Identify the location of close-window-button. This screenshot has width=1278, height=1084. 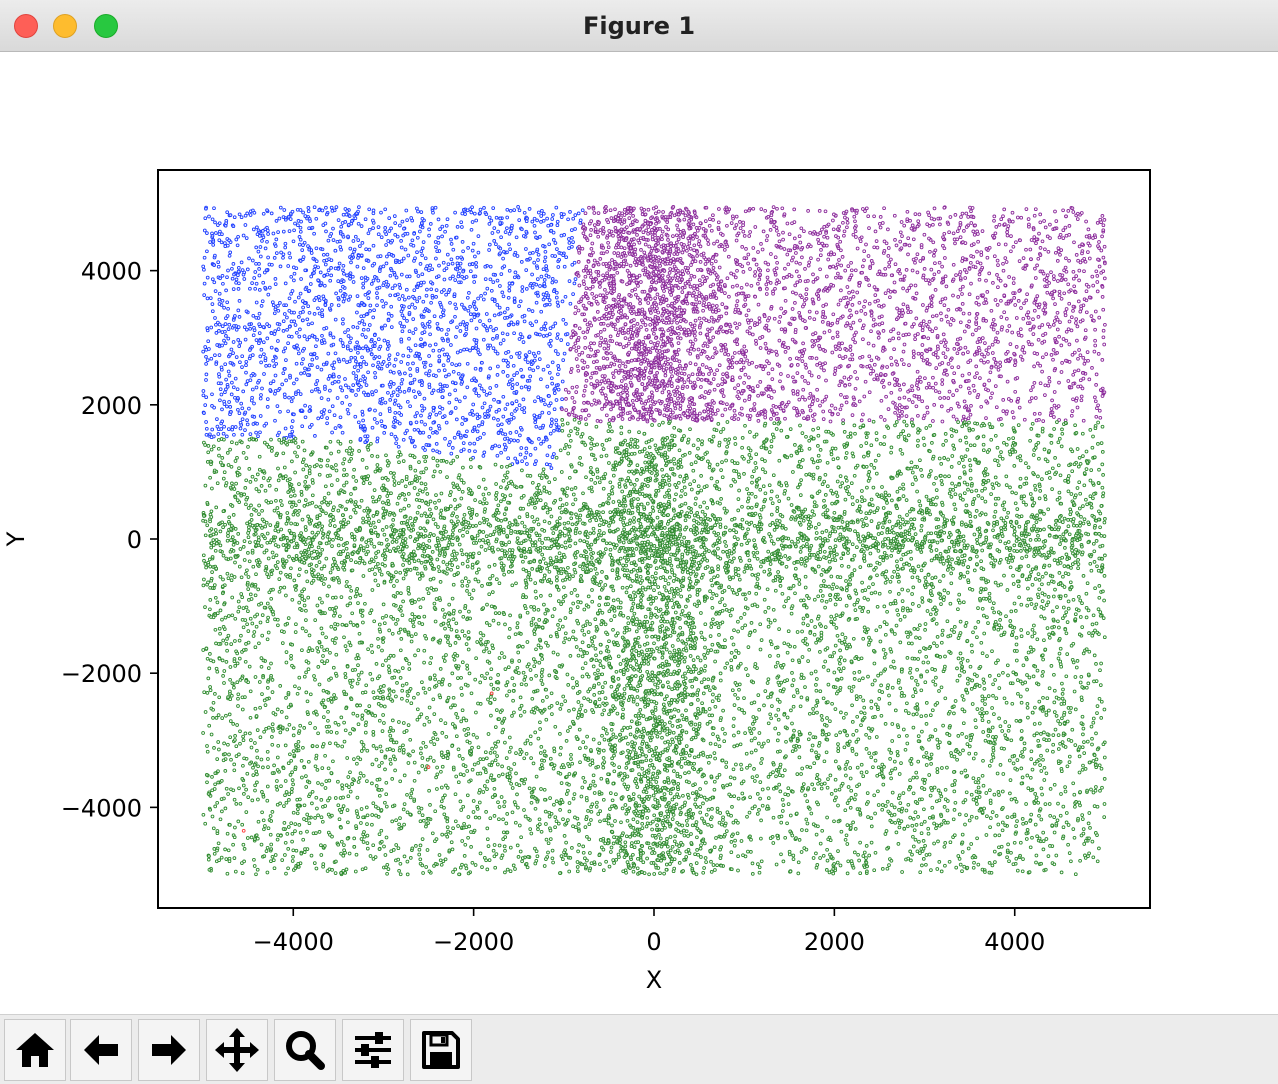
(26, 26).